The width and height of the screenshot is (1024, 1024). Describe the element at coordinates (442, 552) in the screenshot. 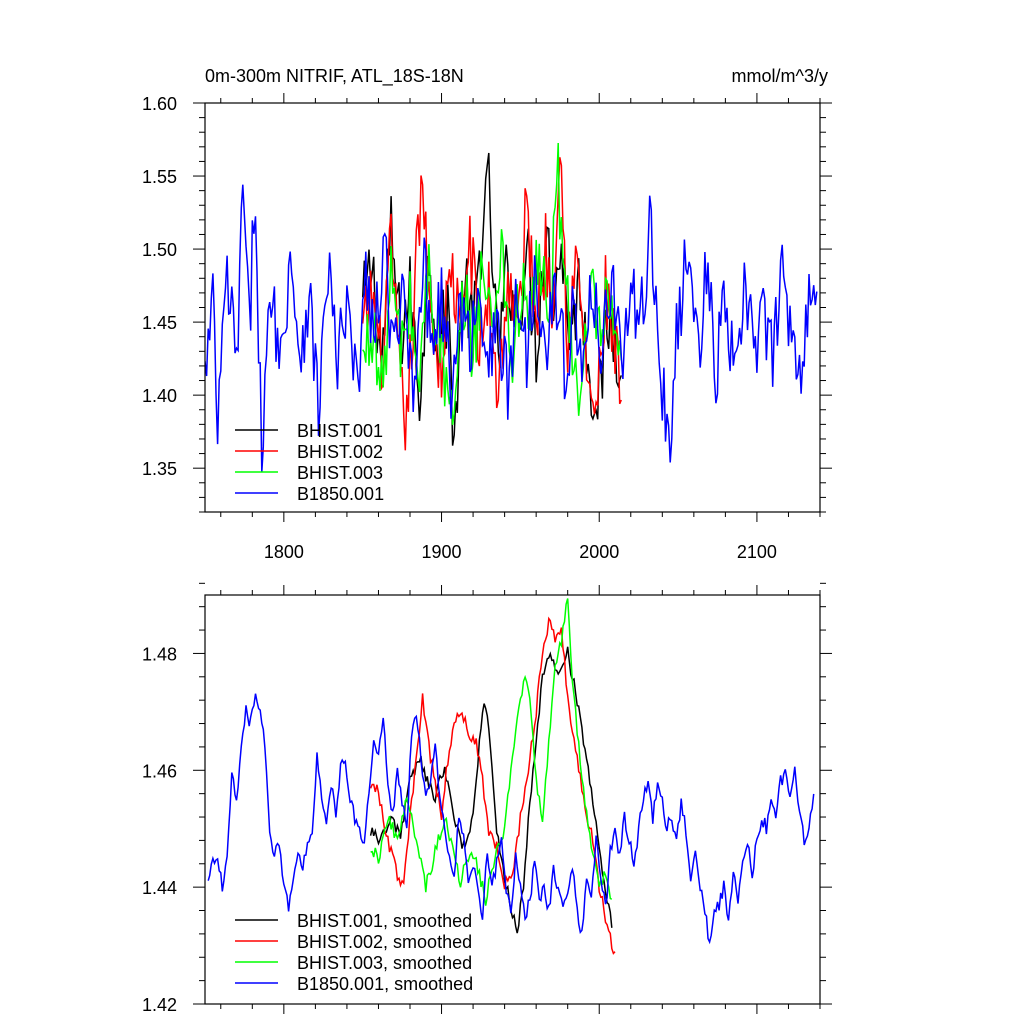

I see `top-xtick-label: 1900` at that location.